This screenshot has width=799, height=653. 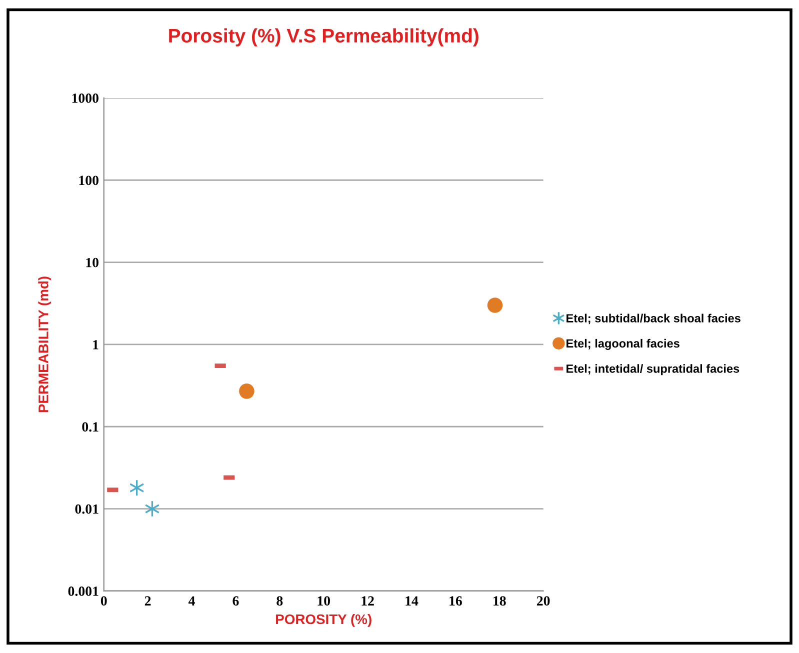 I want to click on x-tick-label: 16, so click(x=456, y=601).